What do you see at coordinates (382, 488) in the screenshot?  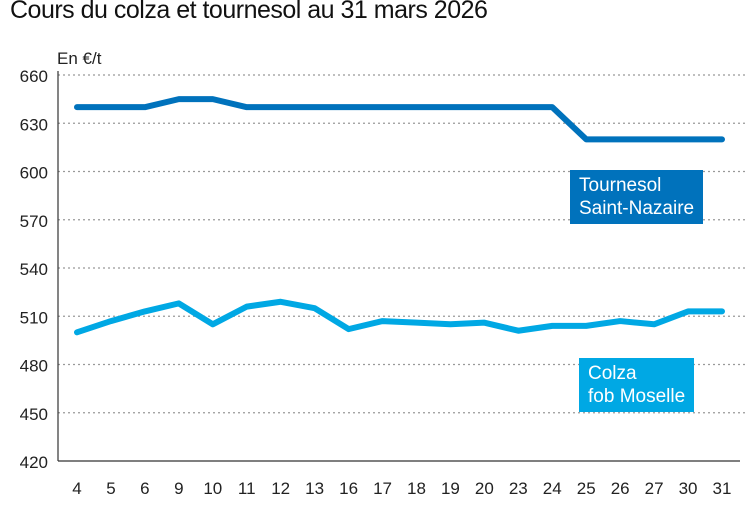 I see `x-tick-label: 17` at bounding box center [382, 488].